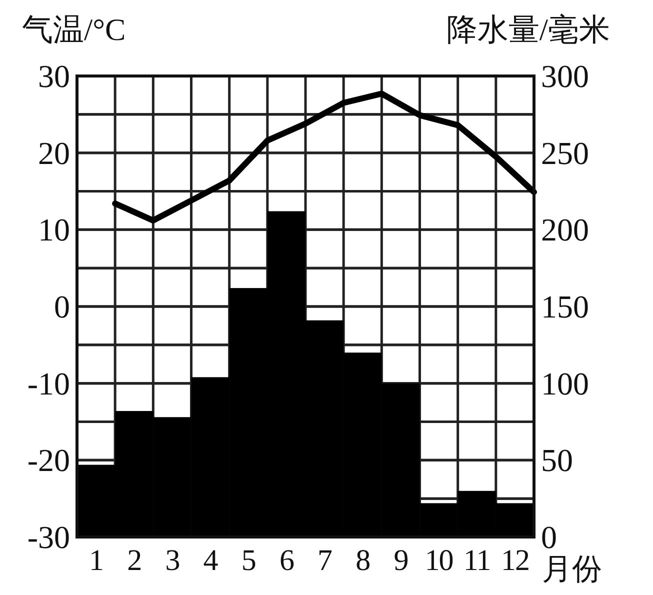 The height and width of the screenshot is (595, 653). Describe the element at coordinates (514, 560) in the screenshot. I see `x-tick-label: 12` at that location.